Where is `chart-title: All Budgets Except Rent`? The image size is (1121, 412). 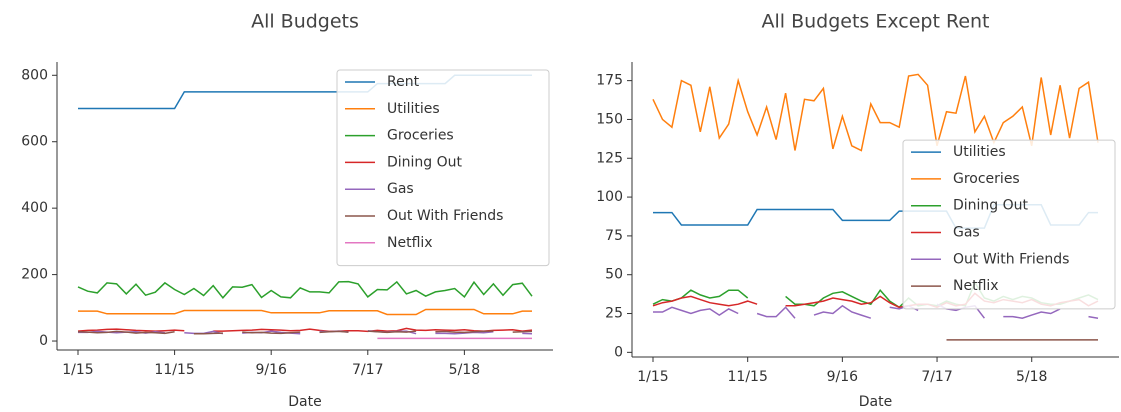
chart-title: All Budgets Except Rent is located at coordinates (876, 22).